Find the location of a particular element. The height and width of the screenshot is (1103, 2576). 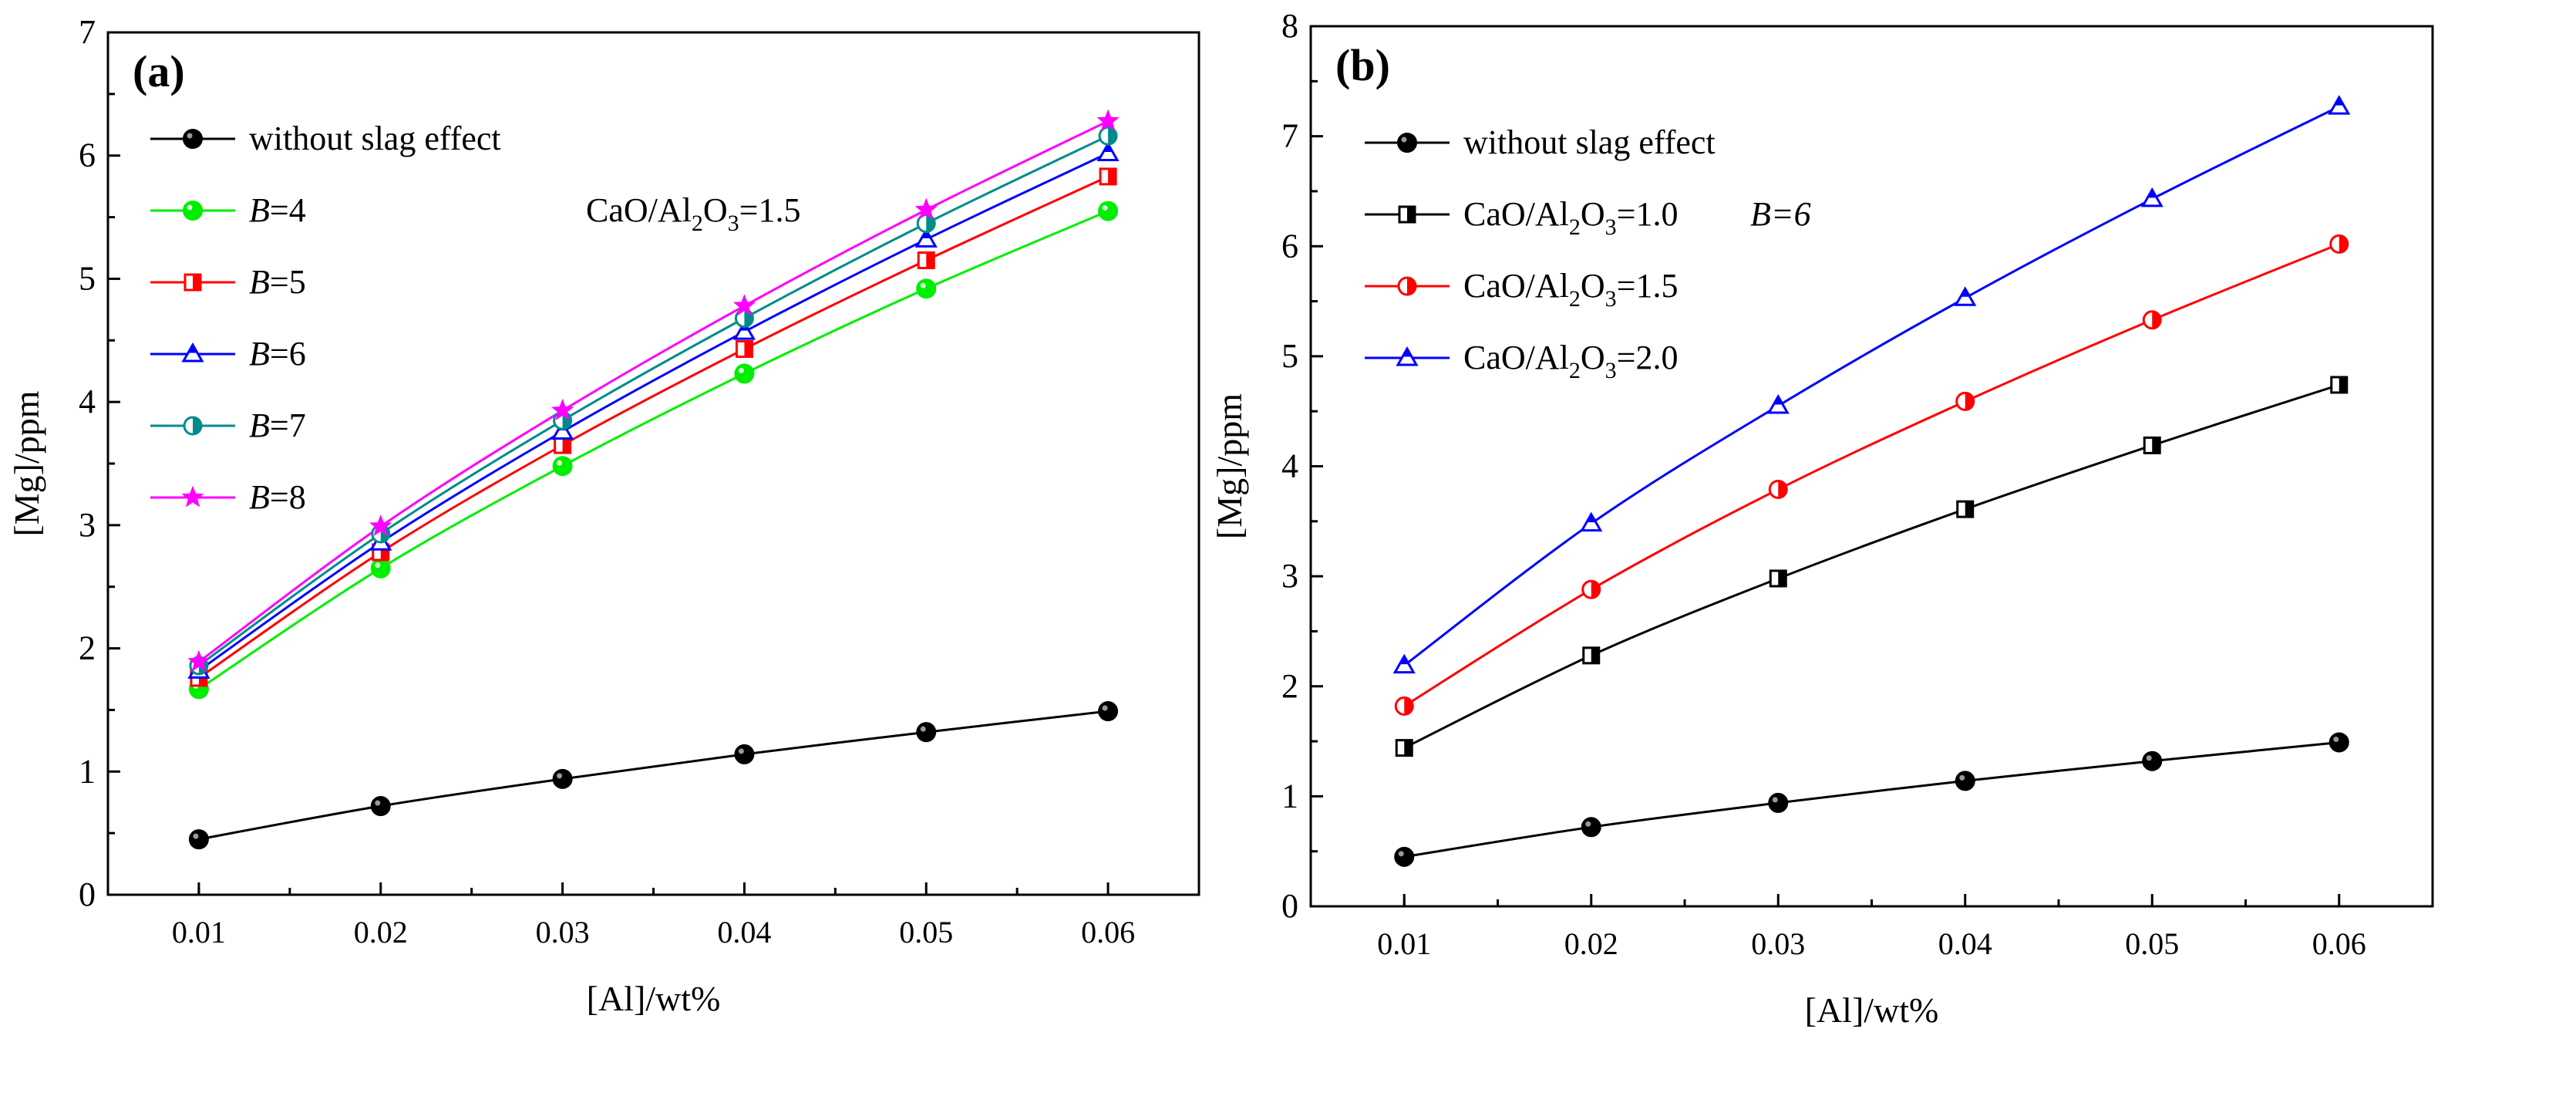

legend-item: B=7 is located at coordinates (228, 425).